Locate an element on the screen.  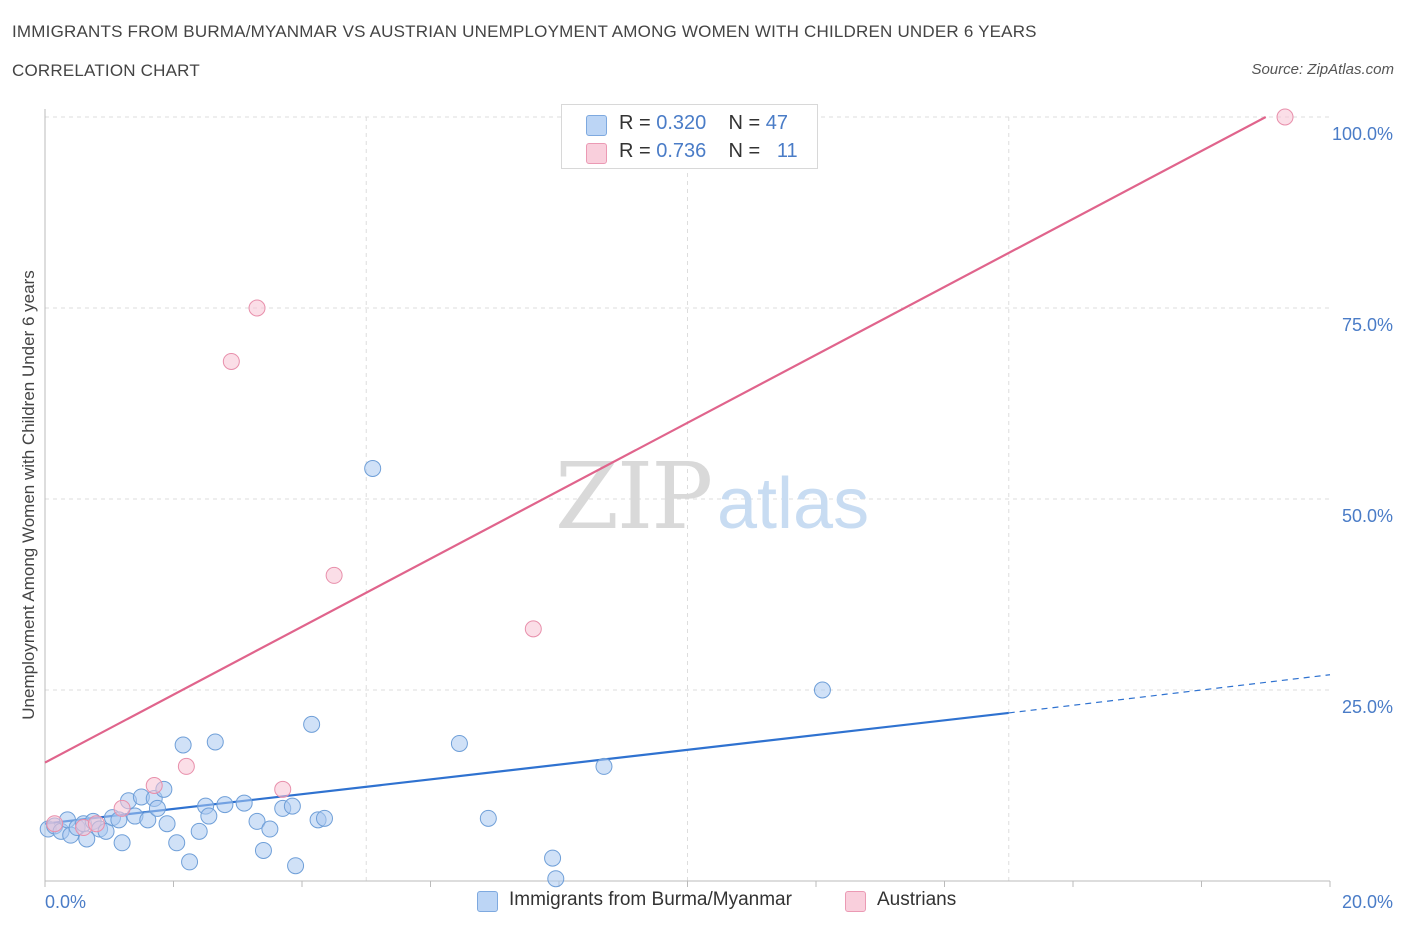
legend-r-value-burma: 0.320 is located at coordinates (681, 123).